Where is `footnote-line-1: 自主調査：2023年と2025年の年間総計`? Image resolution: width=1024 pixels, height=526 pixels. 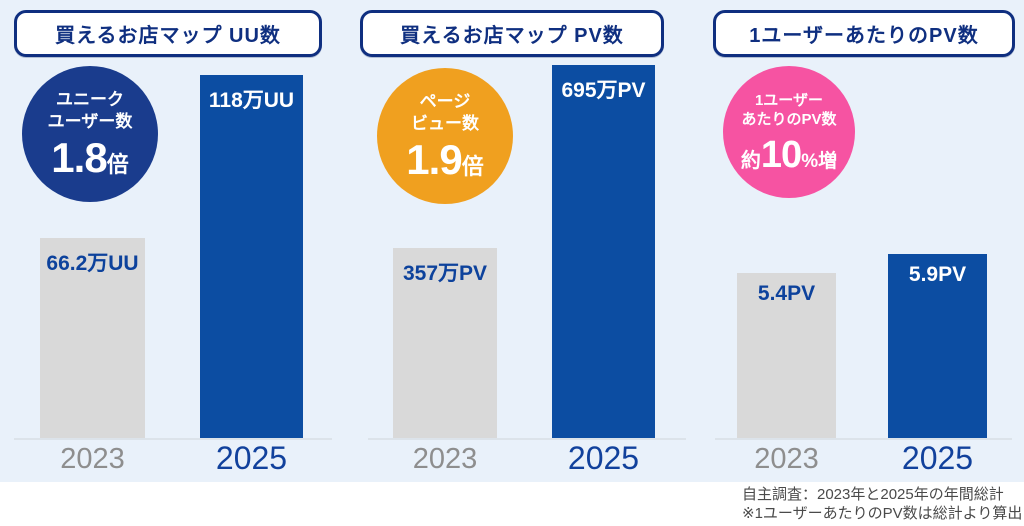 footnote-line-1: 自主調査：2023年と2025年の年間総計 is located at coordinates (873, 494).